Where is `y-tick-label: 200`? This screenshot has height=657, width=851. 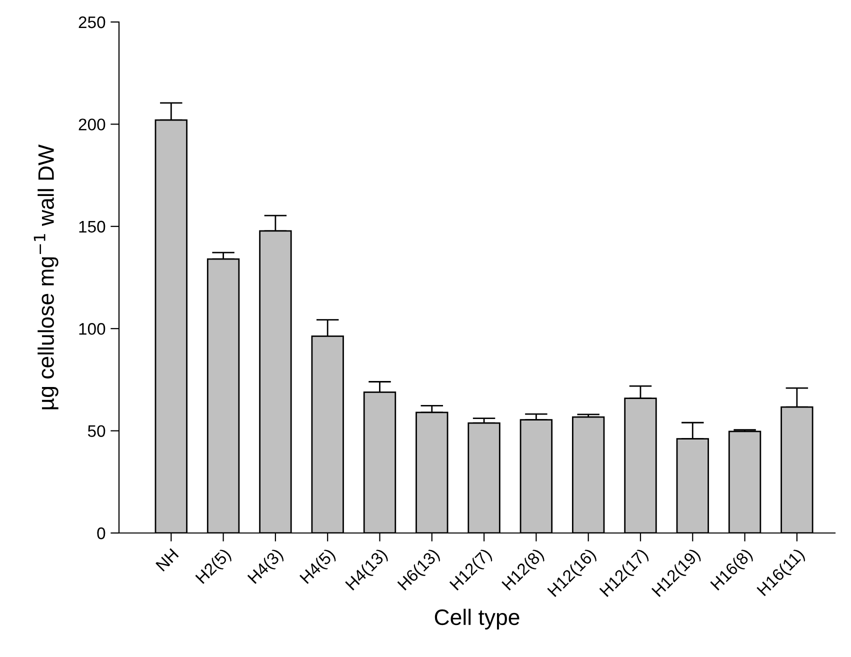 y-tick-label: 200 is located at coordinates (92, 124).